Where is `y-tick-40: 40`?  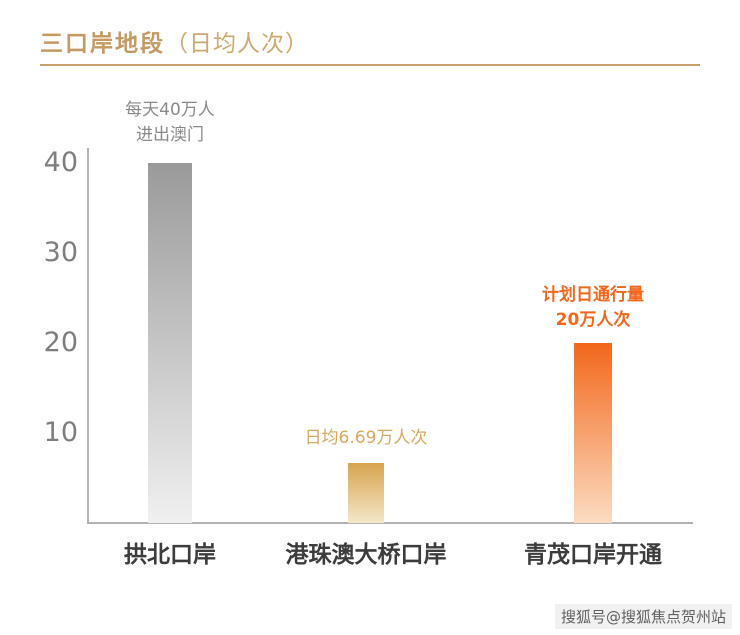 y-tick-40: 40 is located at coordinates (60, 162).